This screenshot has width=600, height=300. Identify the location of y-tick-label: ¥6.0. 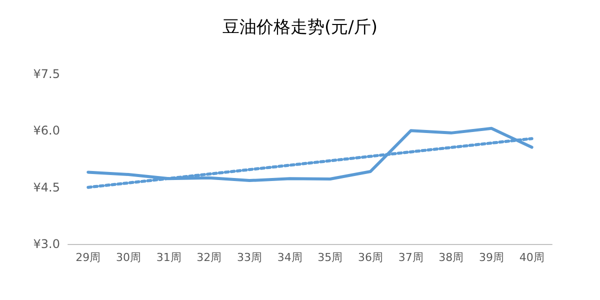
(46, 131).